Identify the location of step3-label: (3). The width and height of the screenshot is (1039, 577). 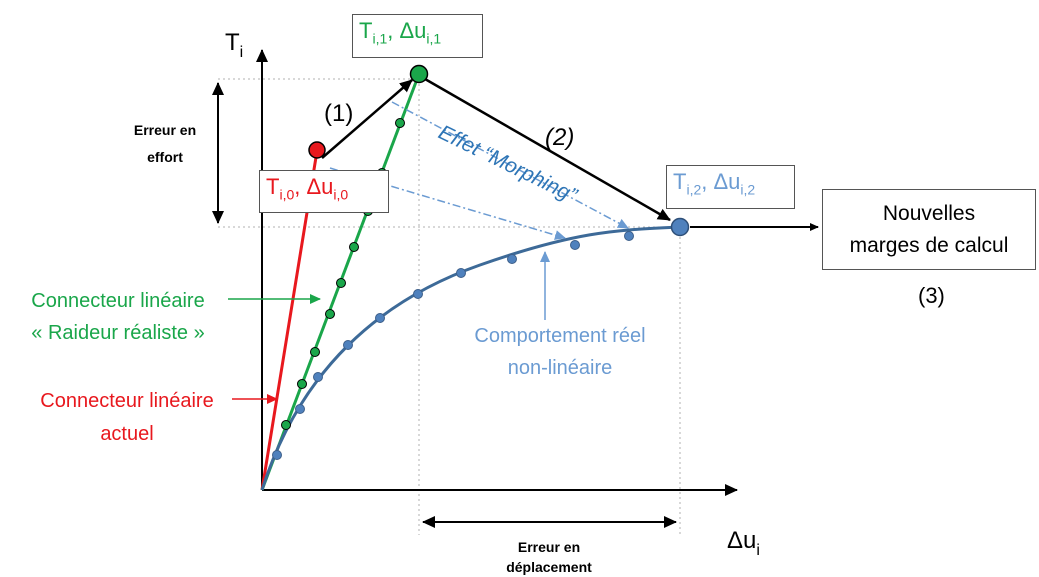
(931, 295).